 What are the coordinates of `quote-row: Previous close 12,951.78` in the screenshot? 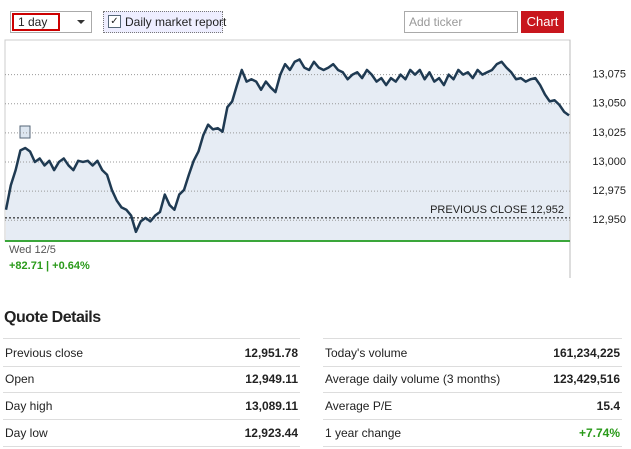 It's located at (151, 352).